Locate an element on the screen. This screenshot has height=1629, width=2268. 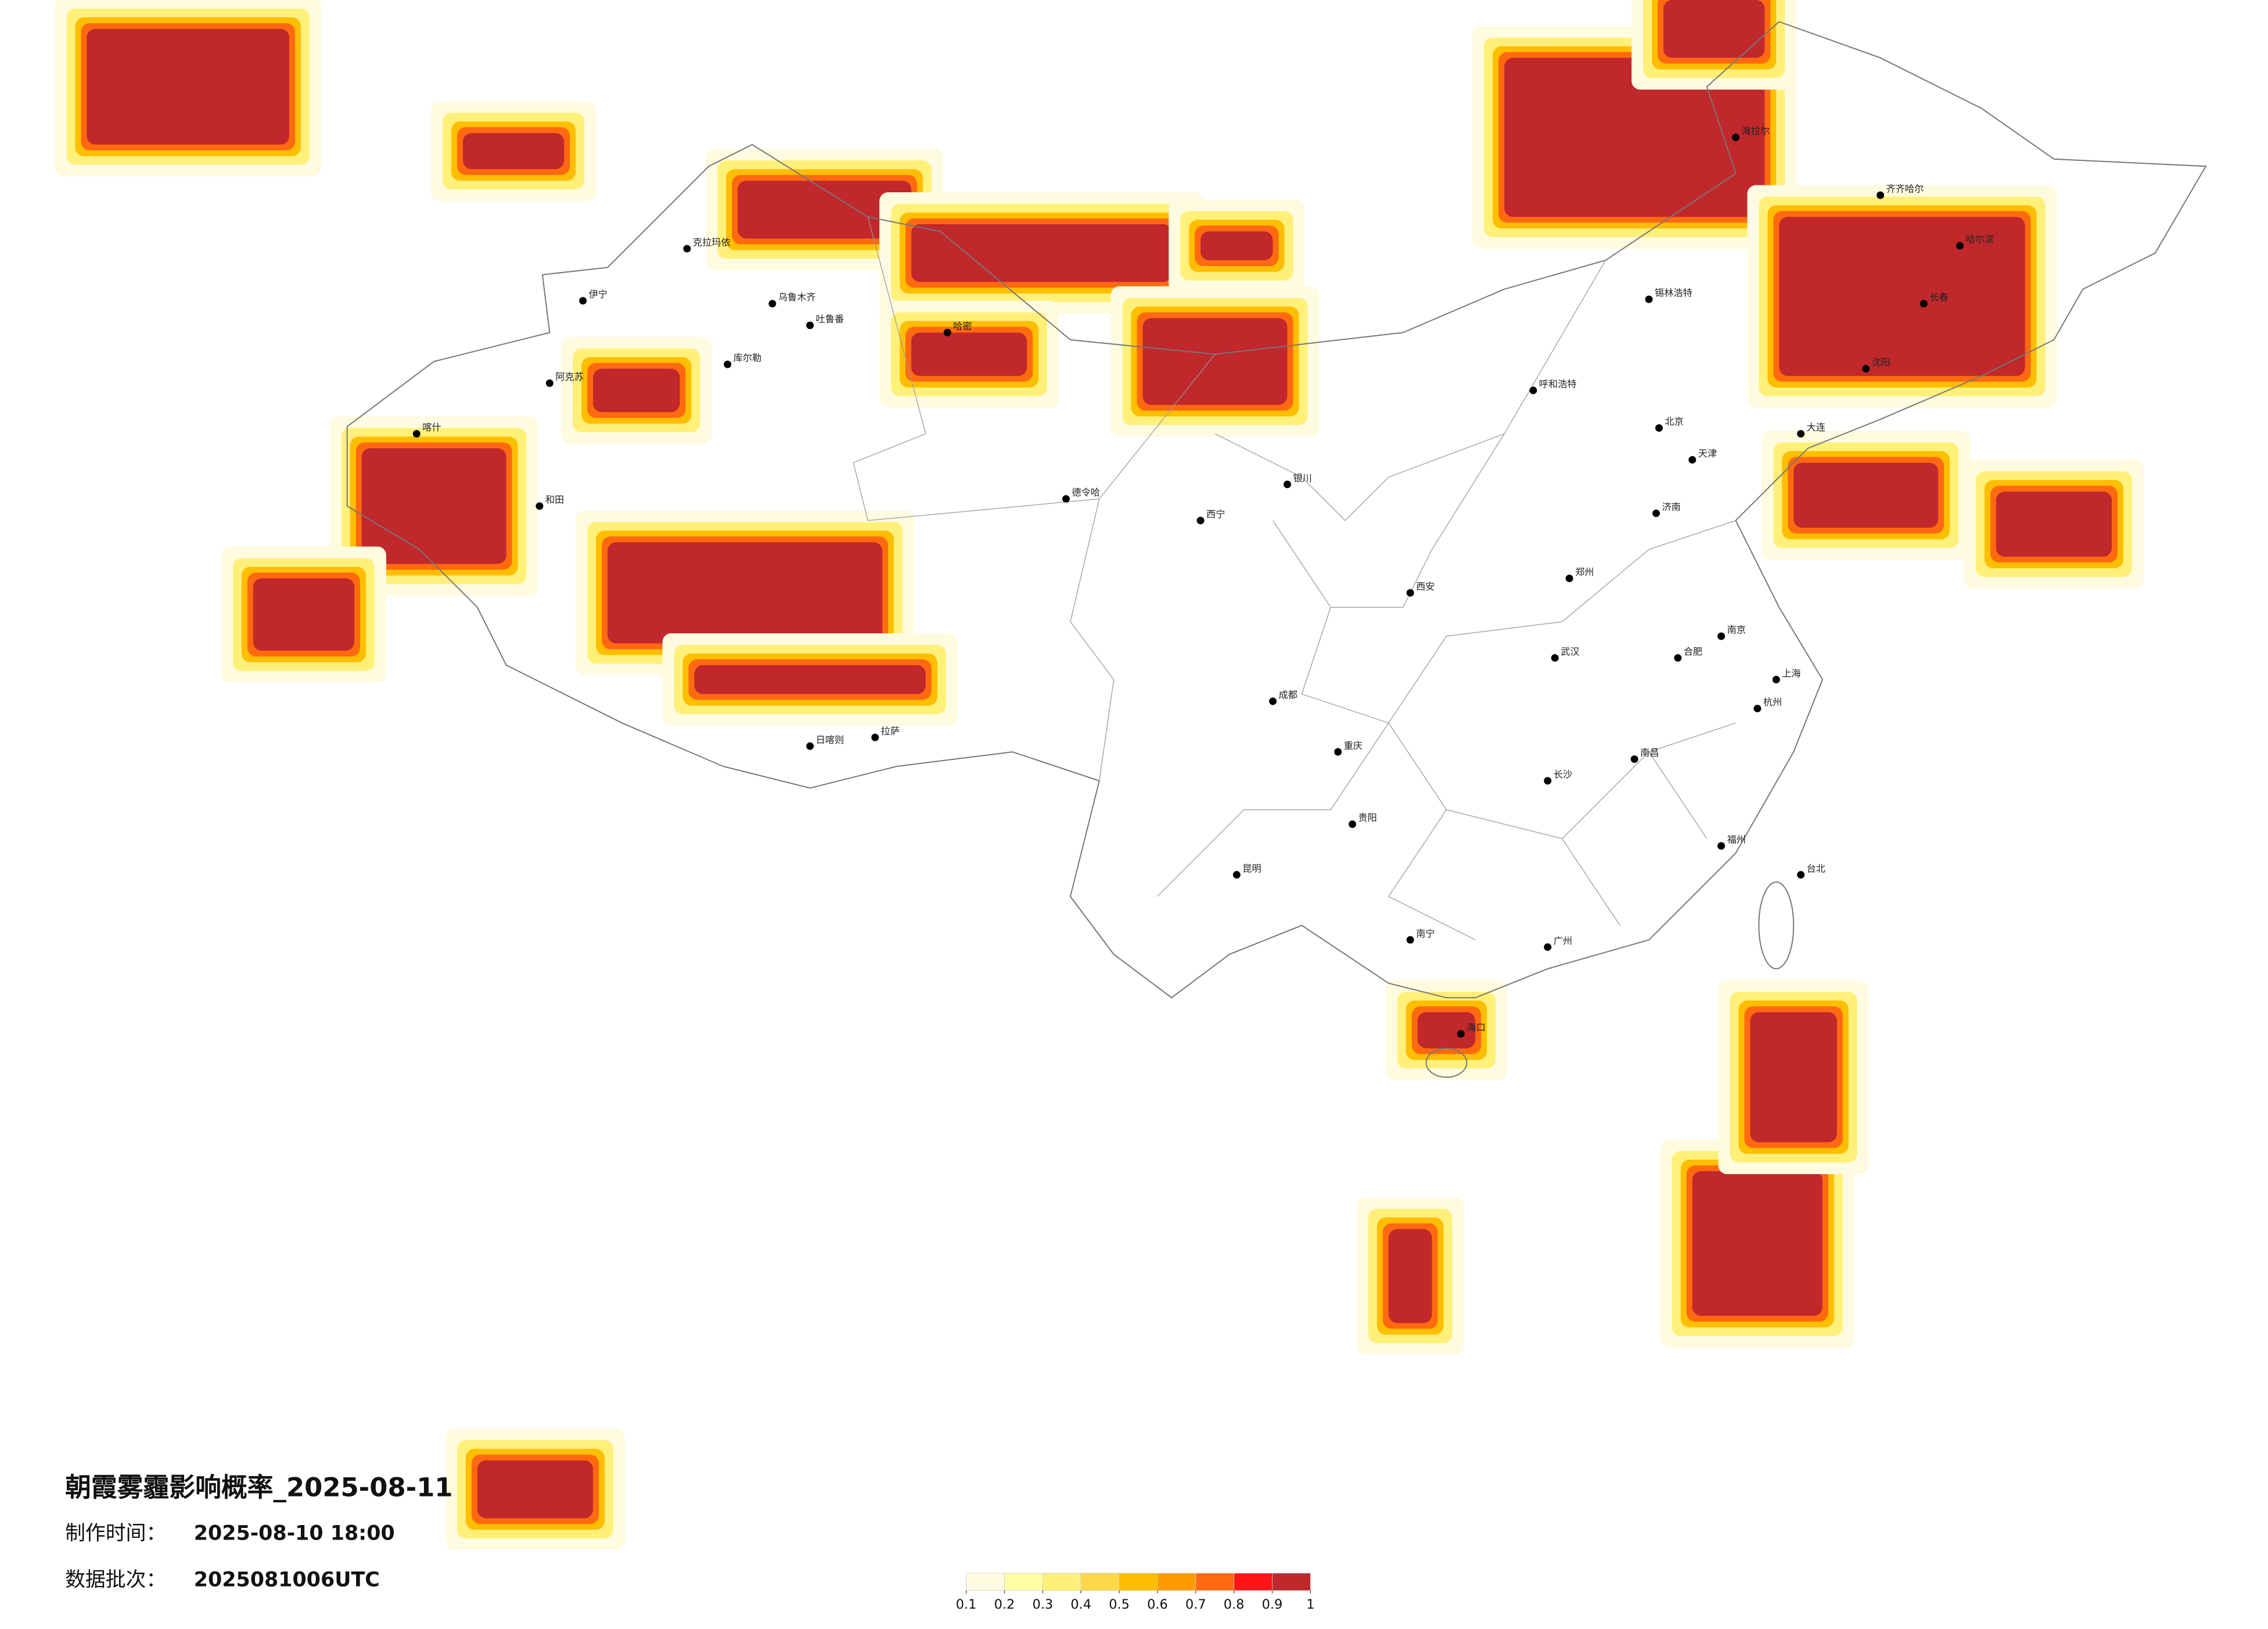
city-label: 成都 is located at coordinates (1288, 695).